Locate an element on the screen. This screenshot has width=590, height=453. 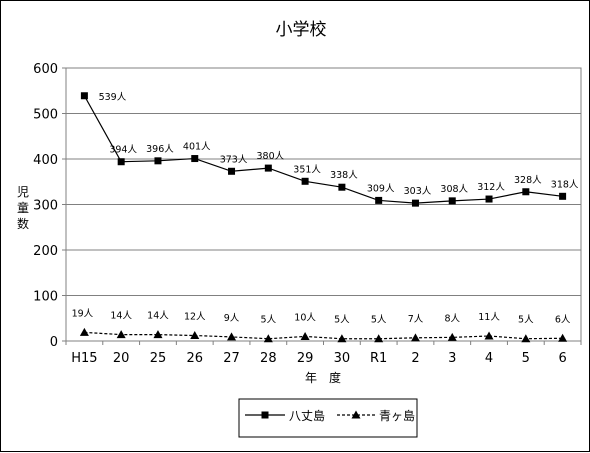
x-tick-label: 3 is located at coordinates (452, 358).